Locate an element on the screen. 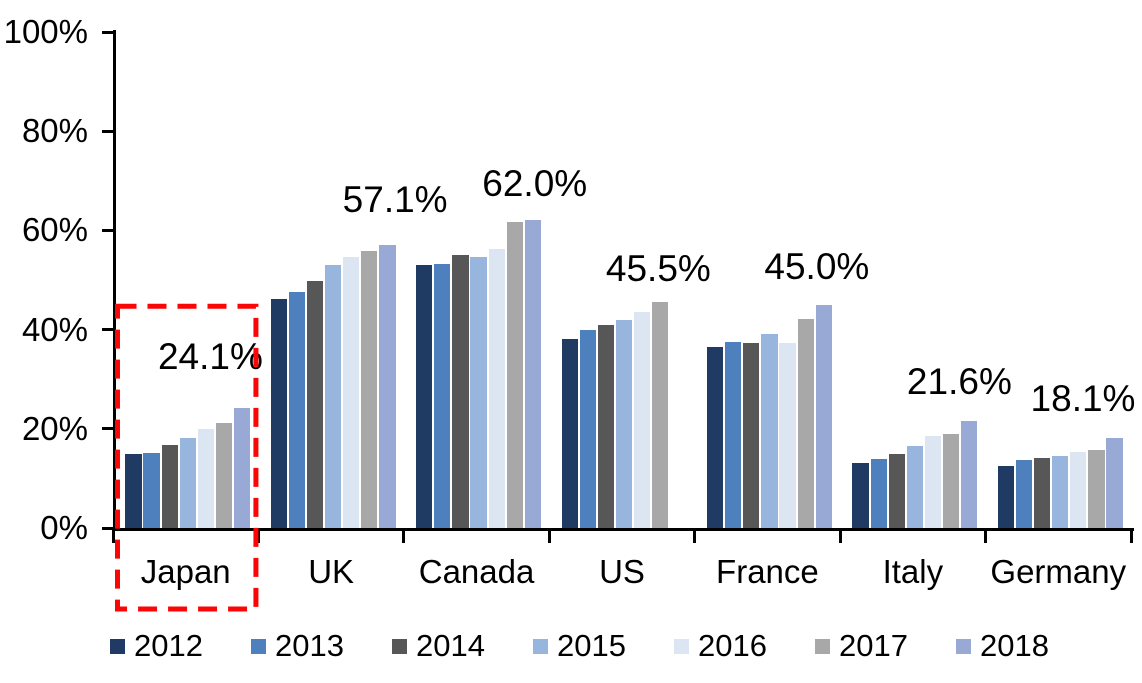 The height and width of the screenshot is (683, 1142). bar-italy-2012 is located at coordinates (860, 495).